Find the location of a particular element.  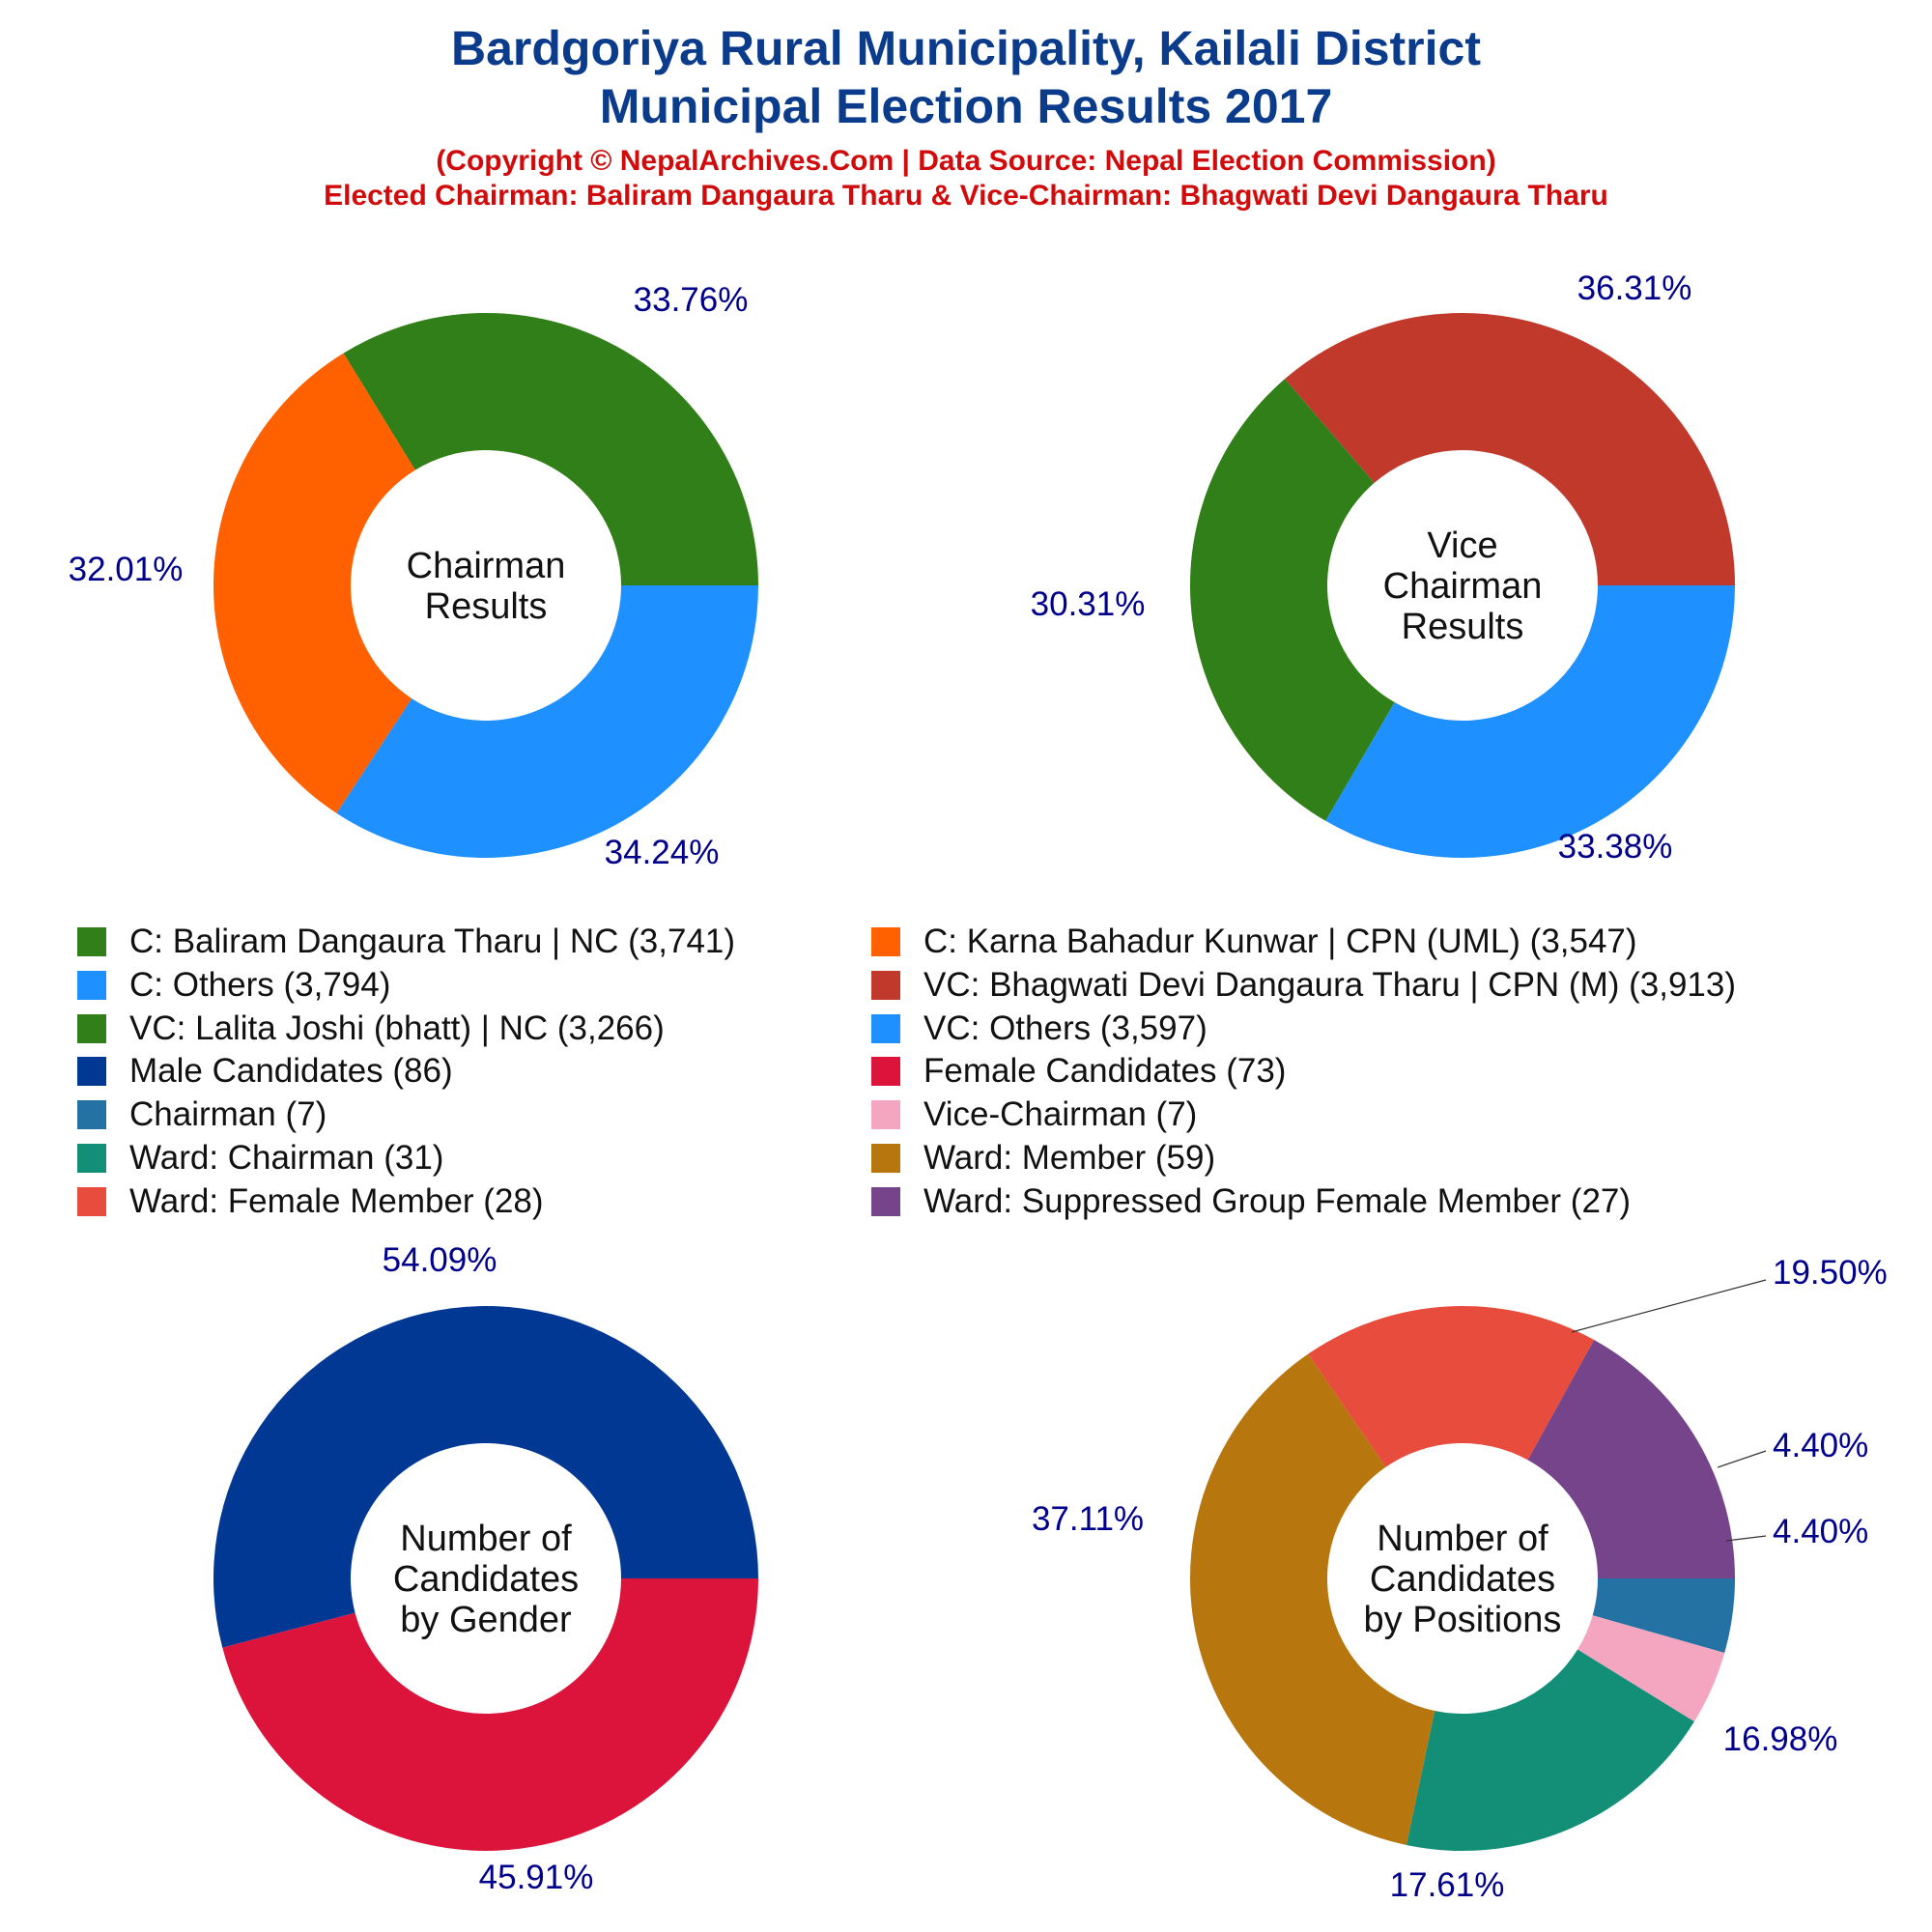

pct-label-ward-chairman: 19.50% is located at coordinates (1830, 1273).